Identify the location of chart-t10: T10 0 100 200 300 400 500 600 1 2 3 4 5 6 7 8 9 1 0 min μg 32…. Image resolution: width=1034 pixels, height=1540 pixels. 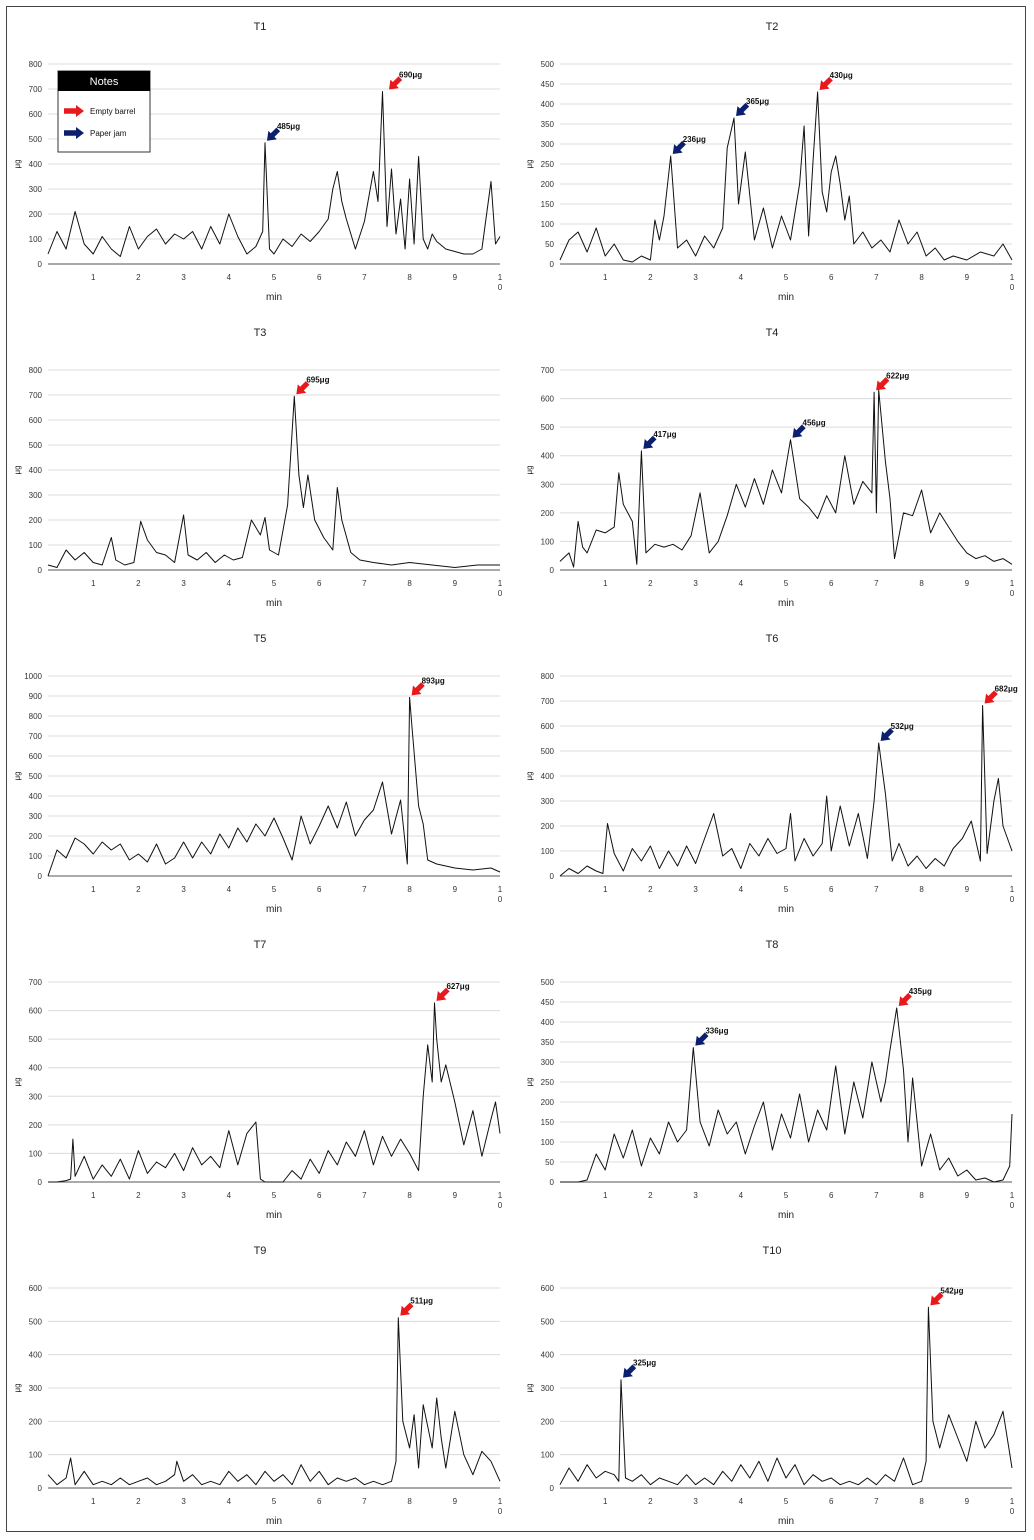
(770, 1385).